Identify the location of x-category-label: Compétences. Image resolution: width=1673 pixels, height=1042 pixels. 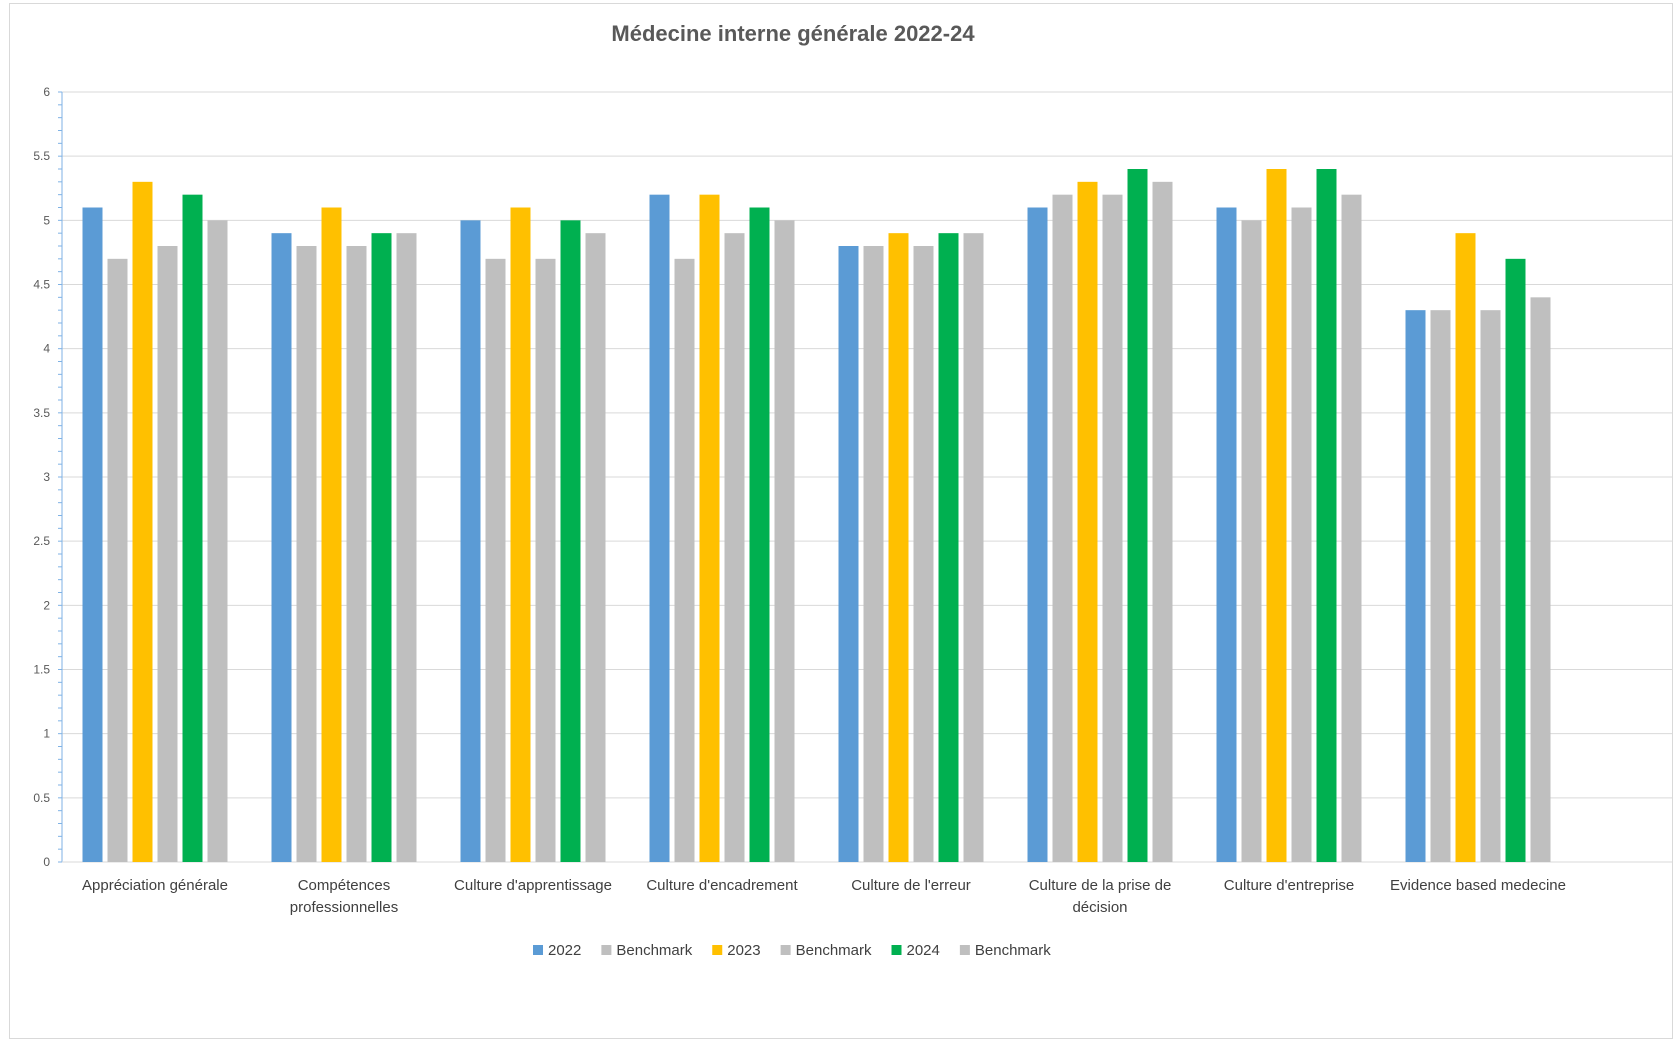
(344, 885).